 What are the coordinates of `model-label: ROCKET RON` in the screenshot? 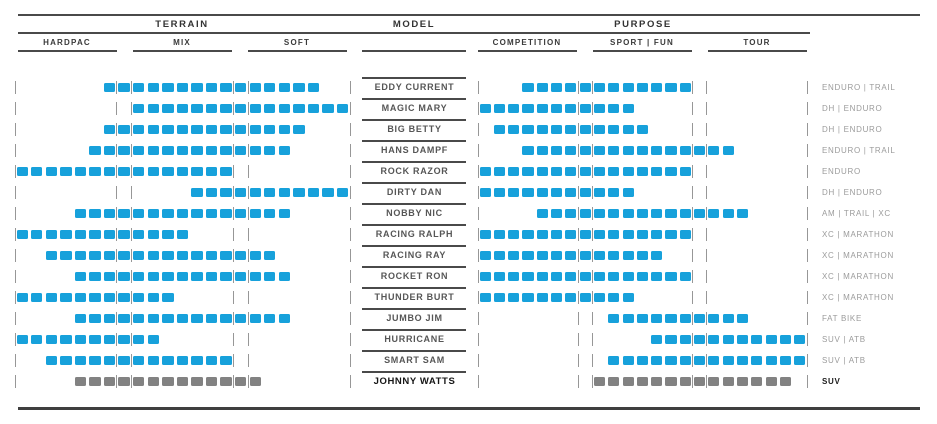 It's located at (414, 276).